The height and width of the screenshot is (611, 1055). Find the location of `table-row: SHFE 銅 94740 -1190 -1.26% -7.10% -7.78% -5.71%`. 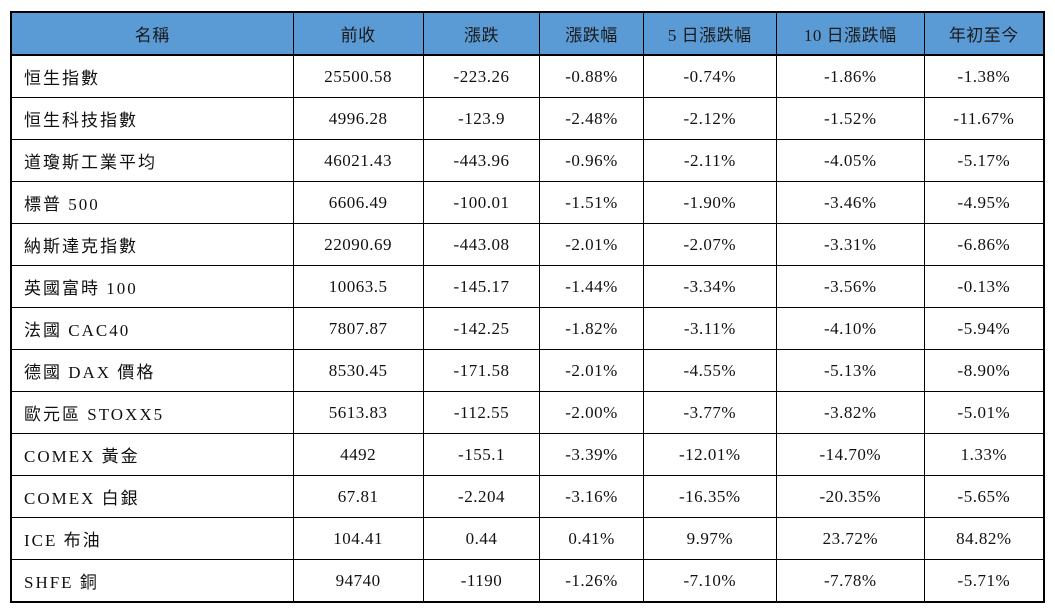

table-row: SHFE 銅 94740 -1190 -1.26% -7.10% -7.78% -5.71% is located at coordinates (527, 581).